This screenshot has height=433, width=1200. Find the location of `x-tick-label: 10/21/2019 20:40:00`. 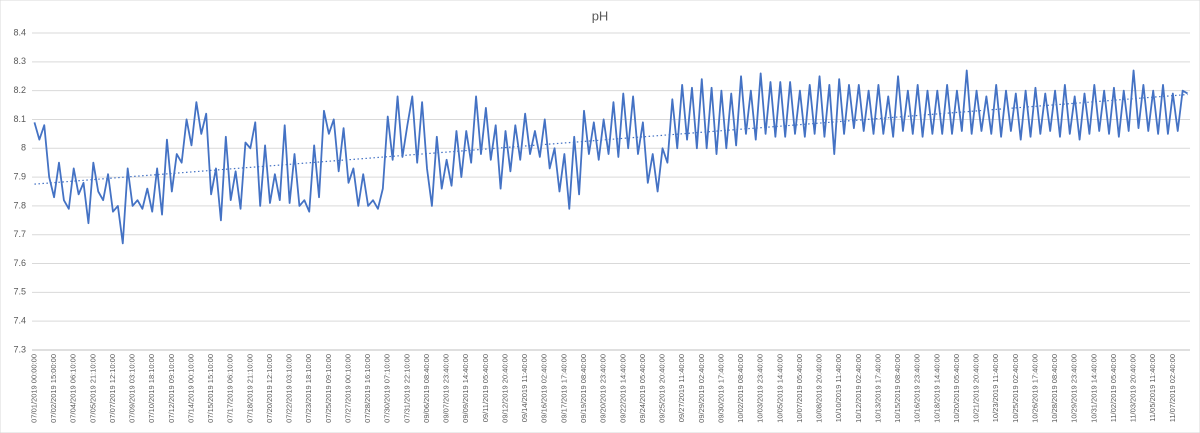

x-tick-label: 10/21/2019 20:40:00 is located at coordinates (976, 388).